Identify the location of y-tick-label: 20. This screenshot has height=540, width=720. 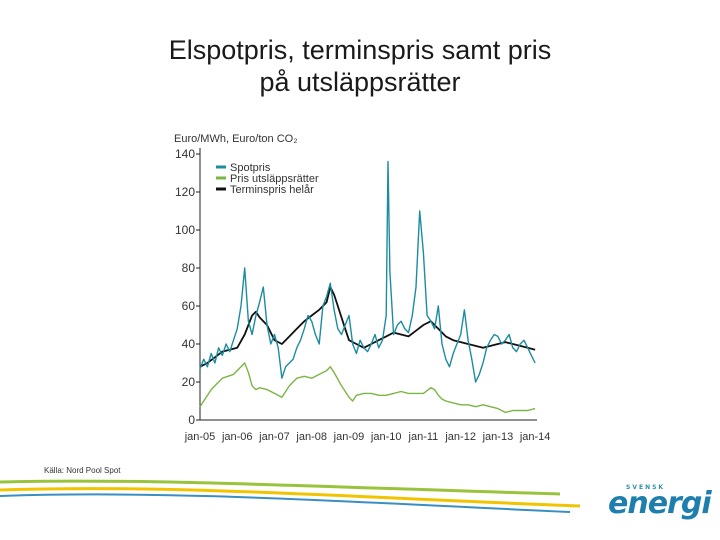
(189, 382).